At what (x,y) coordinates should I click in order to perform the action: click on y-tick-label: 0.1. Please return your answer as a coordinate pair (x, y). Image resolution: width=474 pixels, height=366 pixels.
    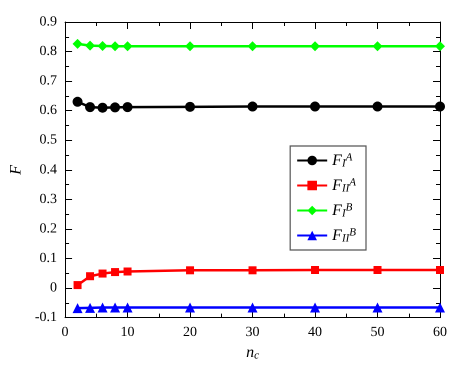
    Looking at the image, I should click on (49, 258).